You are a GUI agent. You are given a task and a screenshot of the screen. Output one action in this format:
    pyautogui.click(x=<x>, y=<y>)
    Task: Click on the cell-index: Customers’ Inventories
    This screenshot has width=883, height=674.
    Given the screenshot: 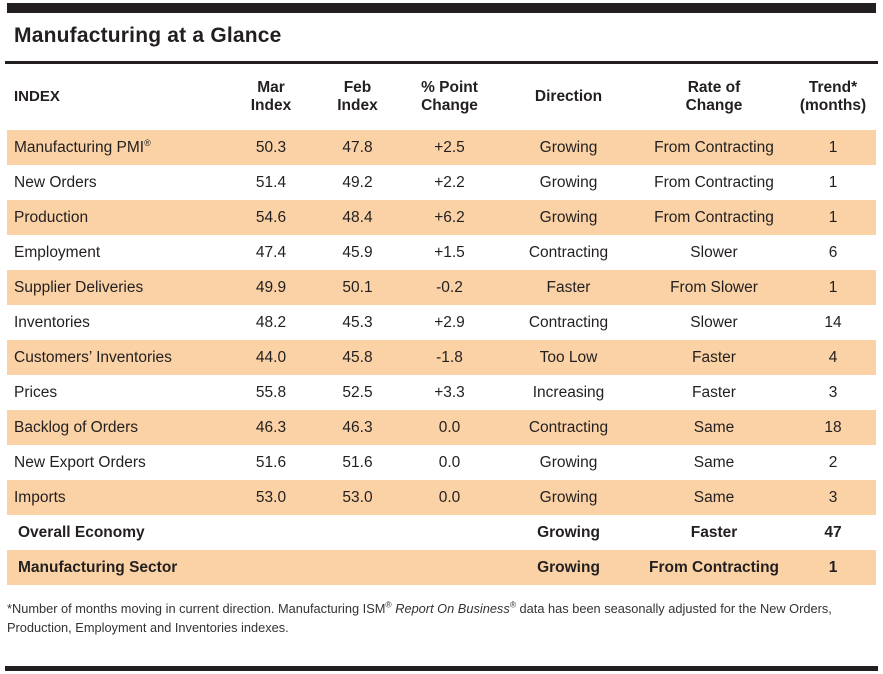 What is the action you would take?
    pyautogui.click(x=117, y=357)
    